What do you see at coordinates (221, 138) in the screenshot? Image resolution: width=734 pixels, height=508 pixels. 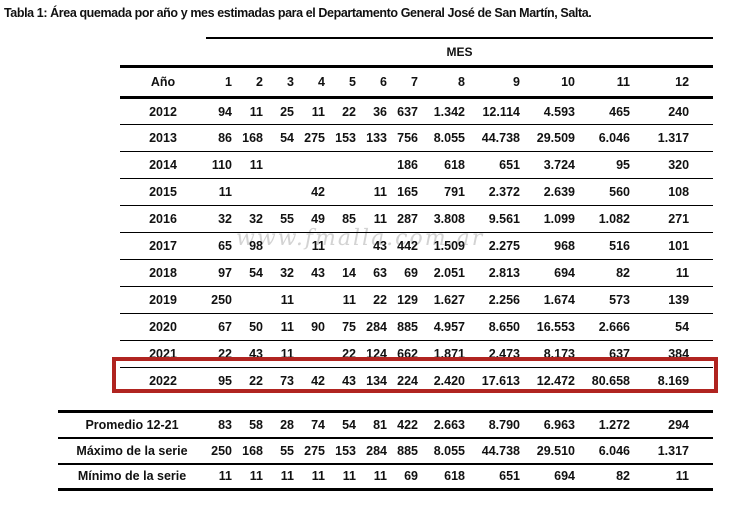 I see `cell-value: 86` at bounding box center [221, 138].